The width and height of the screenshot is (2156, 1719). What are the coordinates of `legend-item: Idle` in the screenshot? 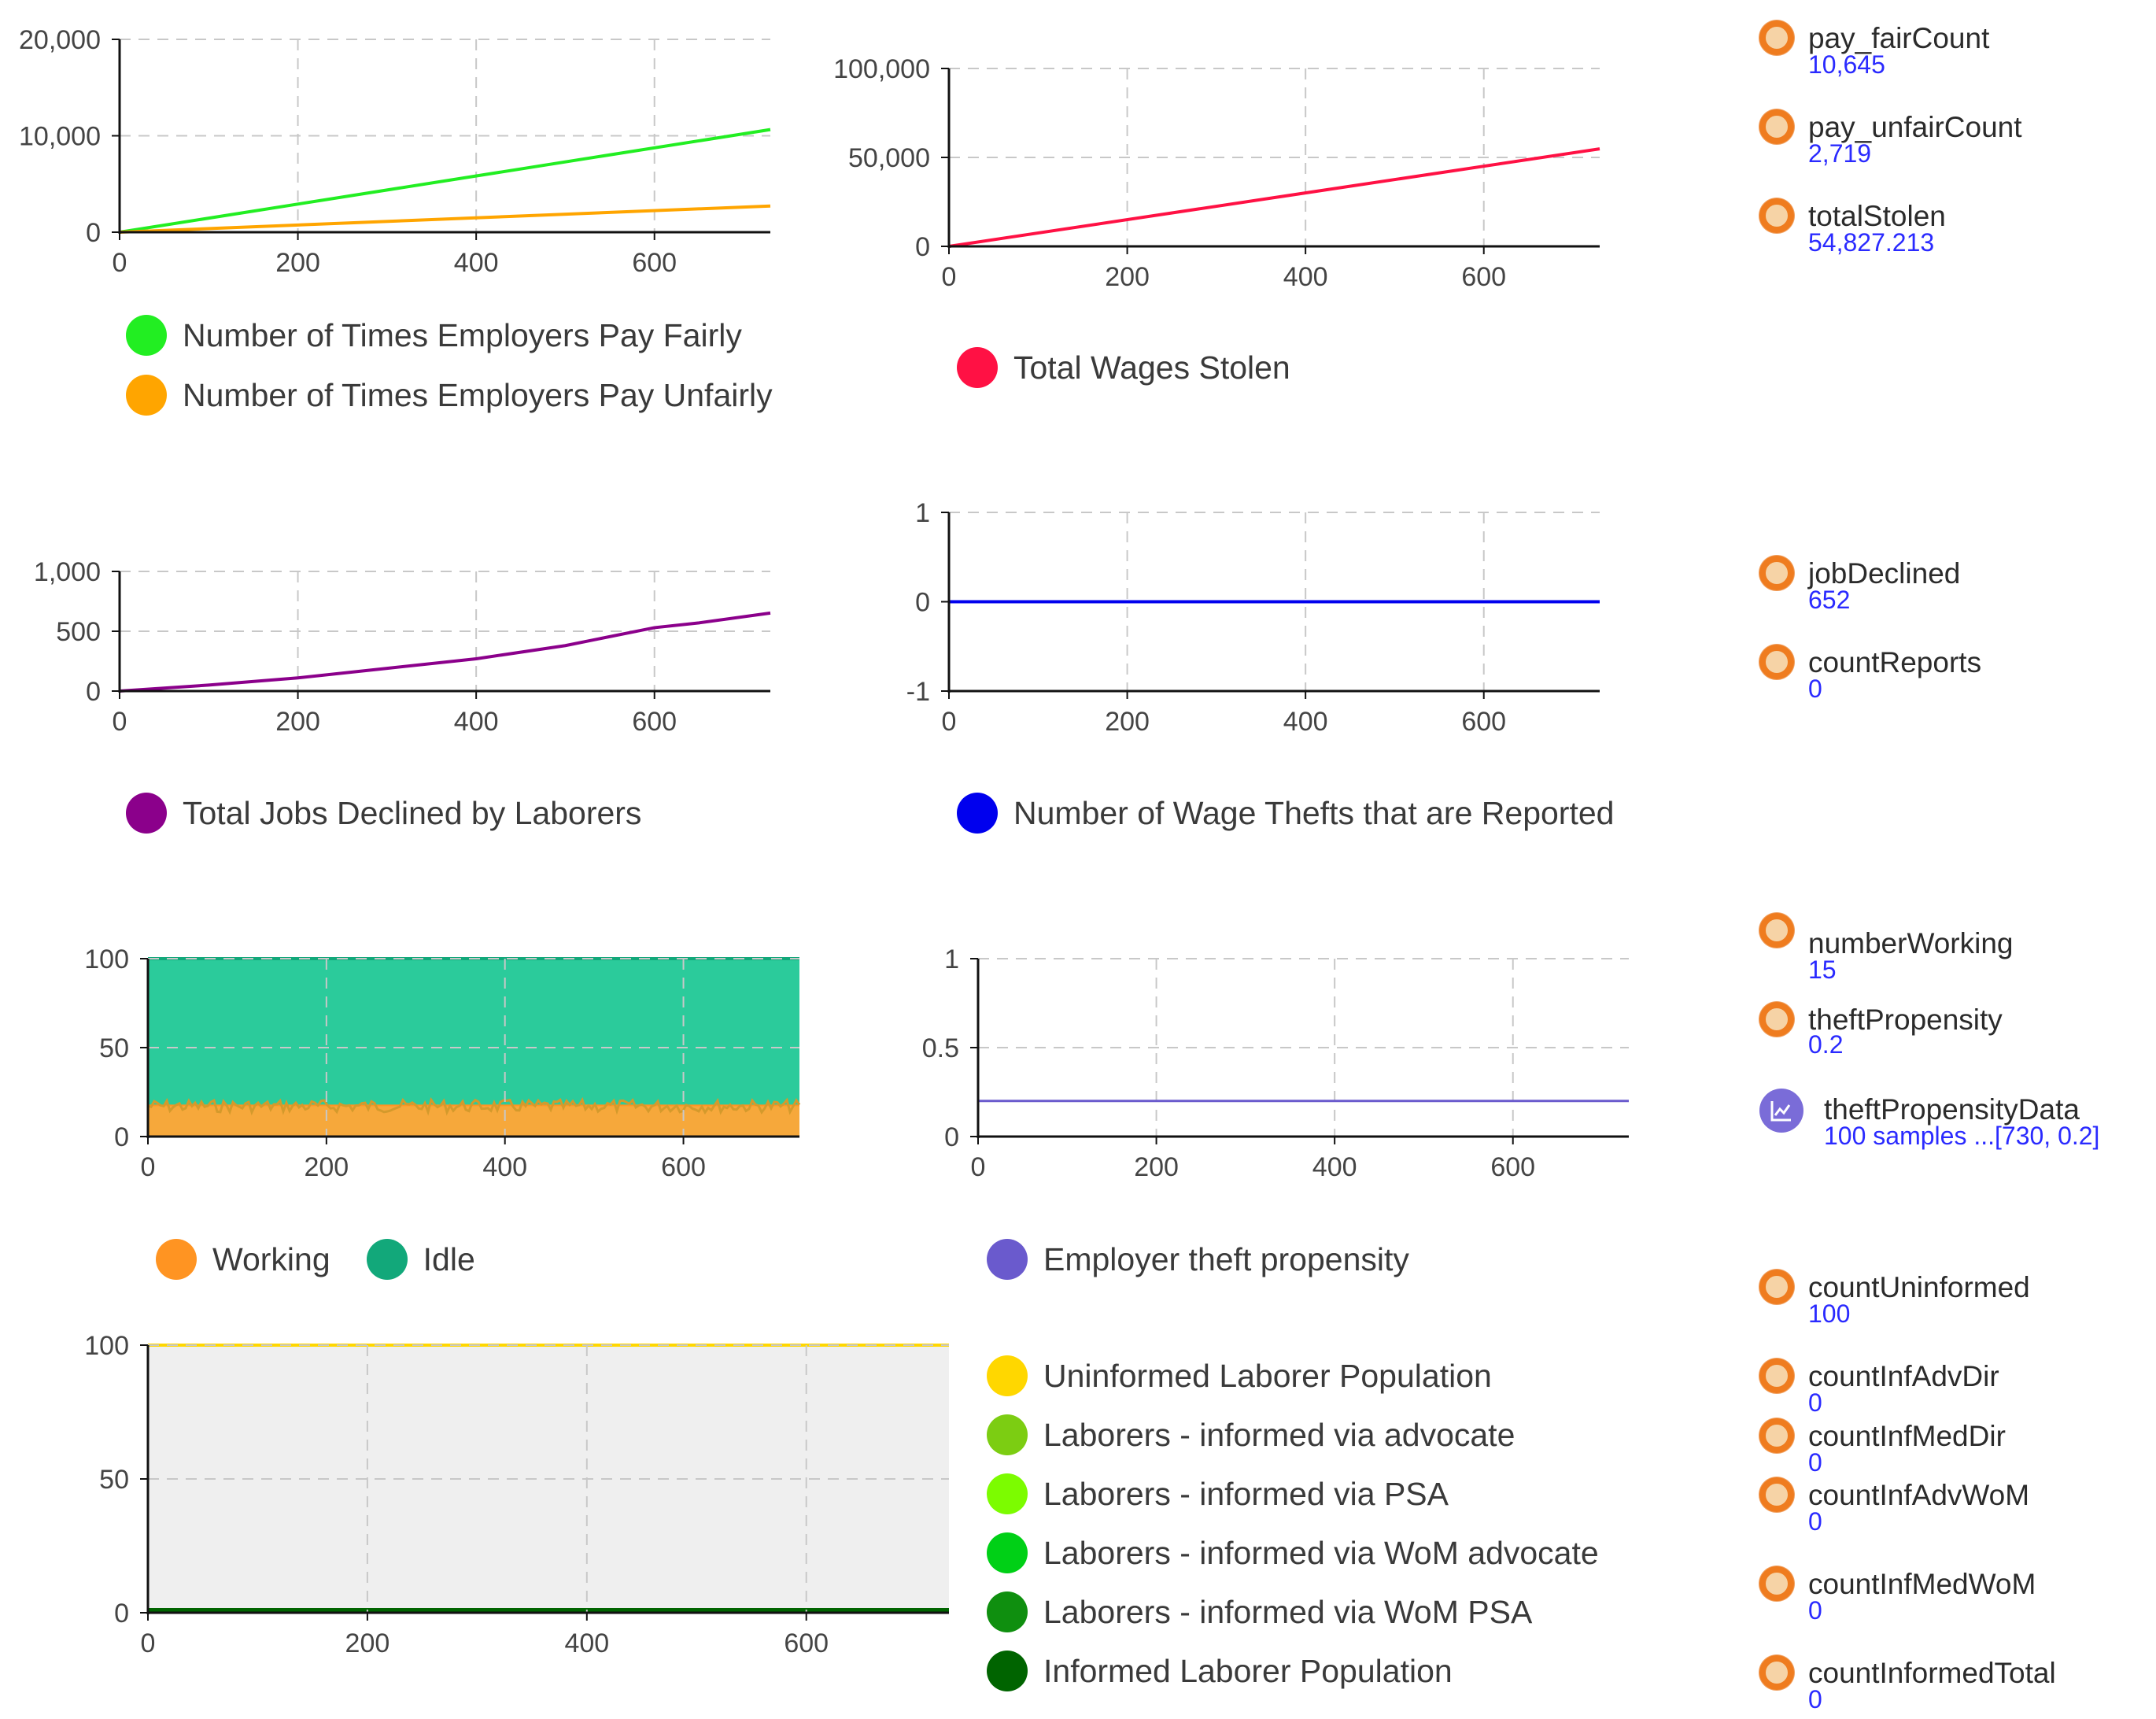 It's located at (421, 1259).